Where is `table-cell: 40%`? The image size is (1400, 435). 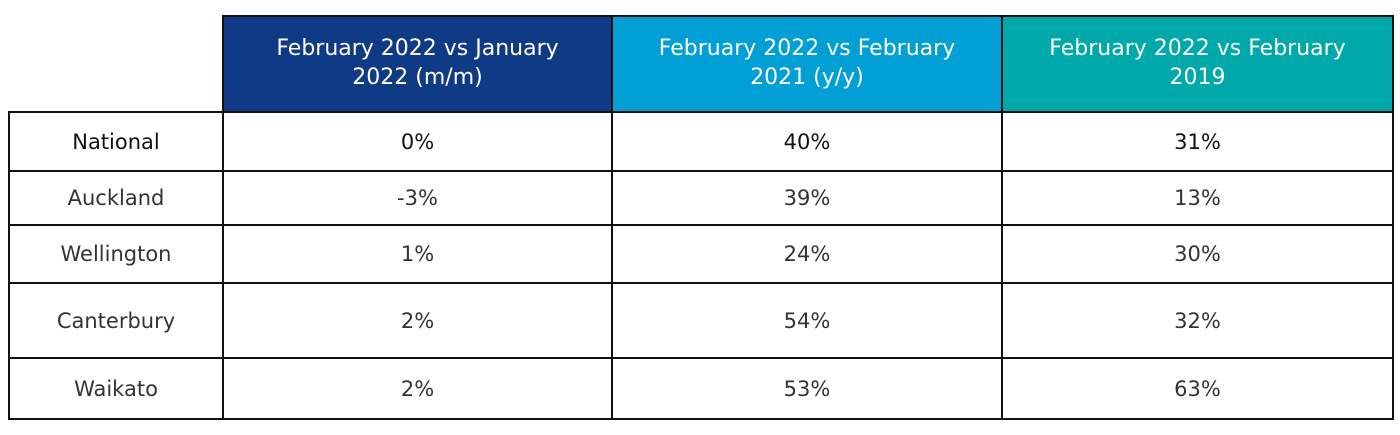 table-cell: 40% is located at coordinates (807, 141).